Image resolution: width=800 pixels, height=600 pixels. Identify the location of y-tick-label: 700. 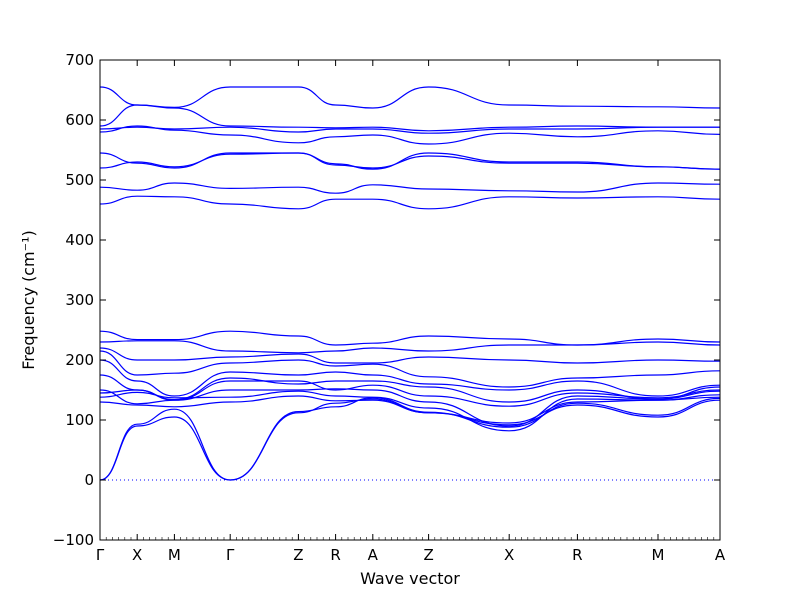
(79, 60).